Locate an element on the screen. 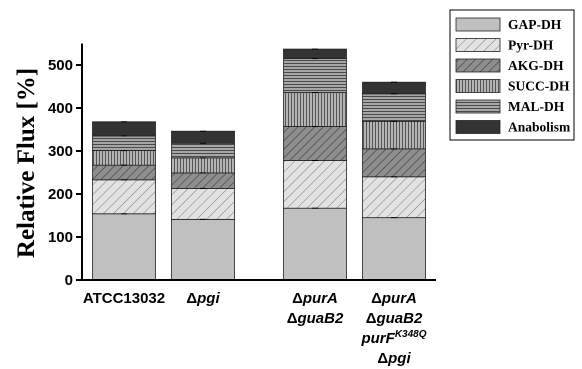 The image size is (582, 369). legend-label: SUCC-DH is located at coordinates (539, 86).